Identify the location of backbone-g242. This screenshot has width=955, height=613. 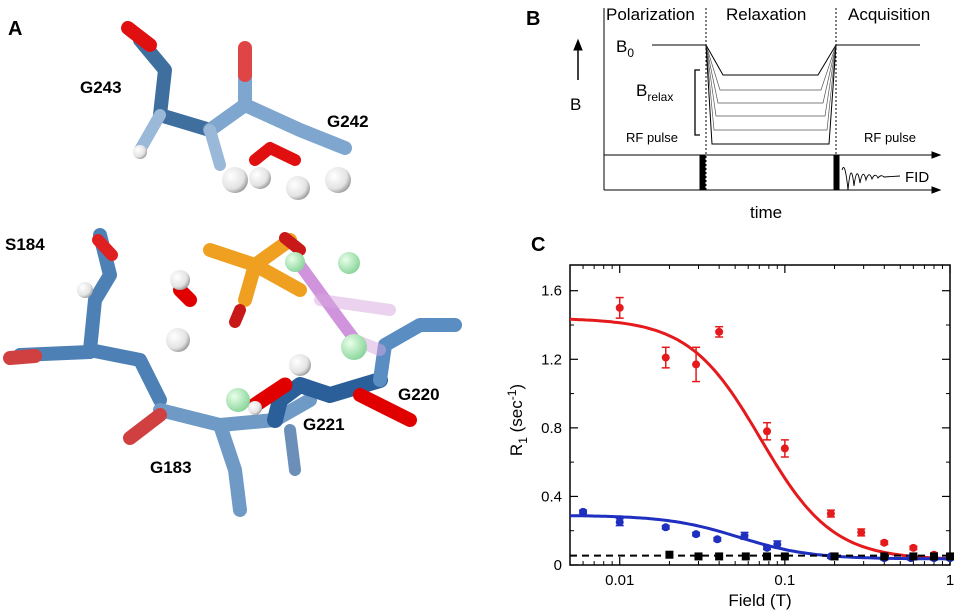
(277, 104).